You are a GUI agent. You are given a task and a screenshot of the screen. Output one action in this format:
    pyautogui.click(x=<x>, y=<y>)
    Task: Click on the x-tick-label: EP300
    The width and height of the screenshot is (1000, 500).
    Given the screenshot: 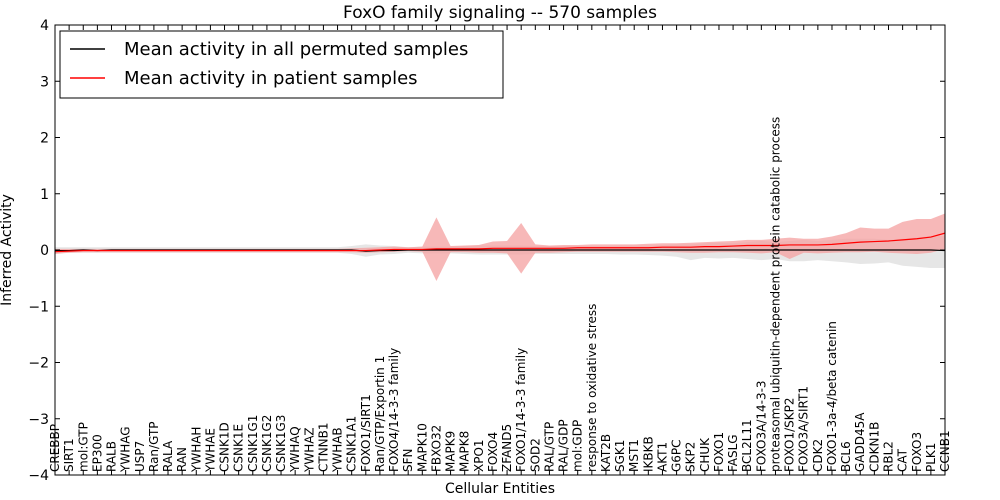 What is the action you would take?
    pyautogui.click(x=97, y=453)
    